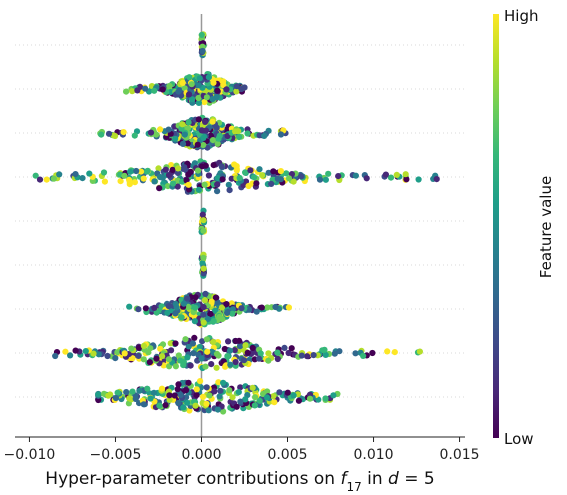 This screenshot has height=495, width=567. What do you see at coordinates (116, 455) in the screenshot?
I see `x-tick-label: −0.005` at bounding box center [116, 455].